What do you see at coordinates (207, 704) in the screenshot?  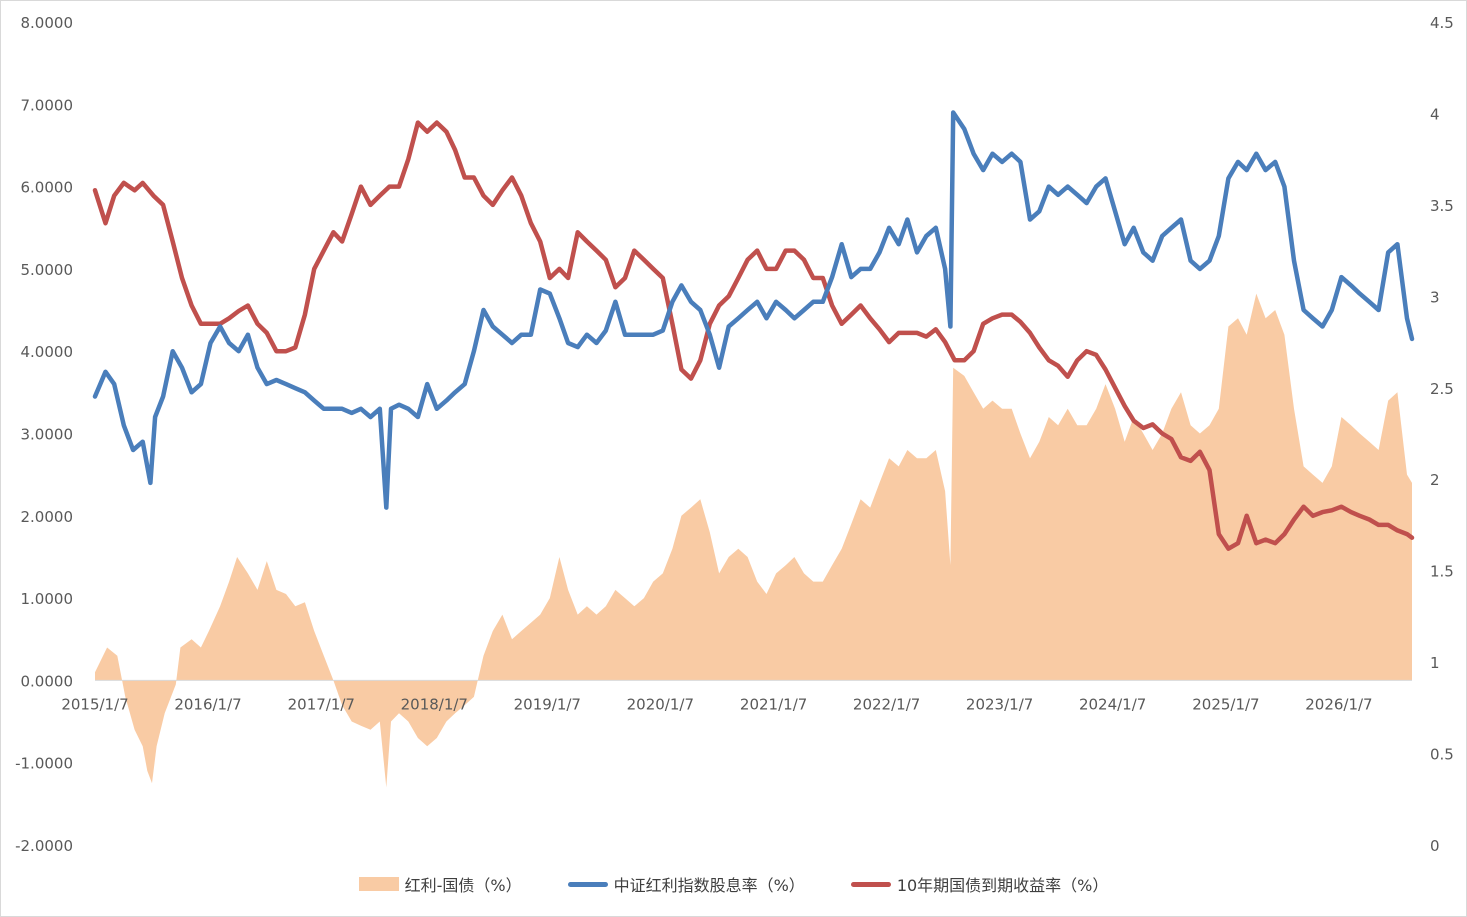 I see `x-tick-label: 2016/1/7` at bounding box center [207, 704].